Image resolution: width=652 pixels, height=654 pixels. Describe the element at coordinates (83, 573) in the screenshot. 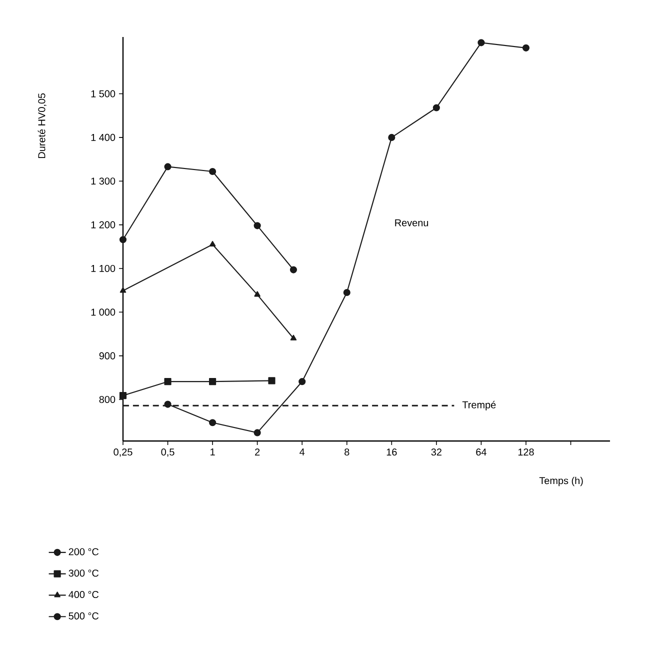

I see `legend-label: 300 °C` at that location.